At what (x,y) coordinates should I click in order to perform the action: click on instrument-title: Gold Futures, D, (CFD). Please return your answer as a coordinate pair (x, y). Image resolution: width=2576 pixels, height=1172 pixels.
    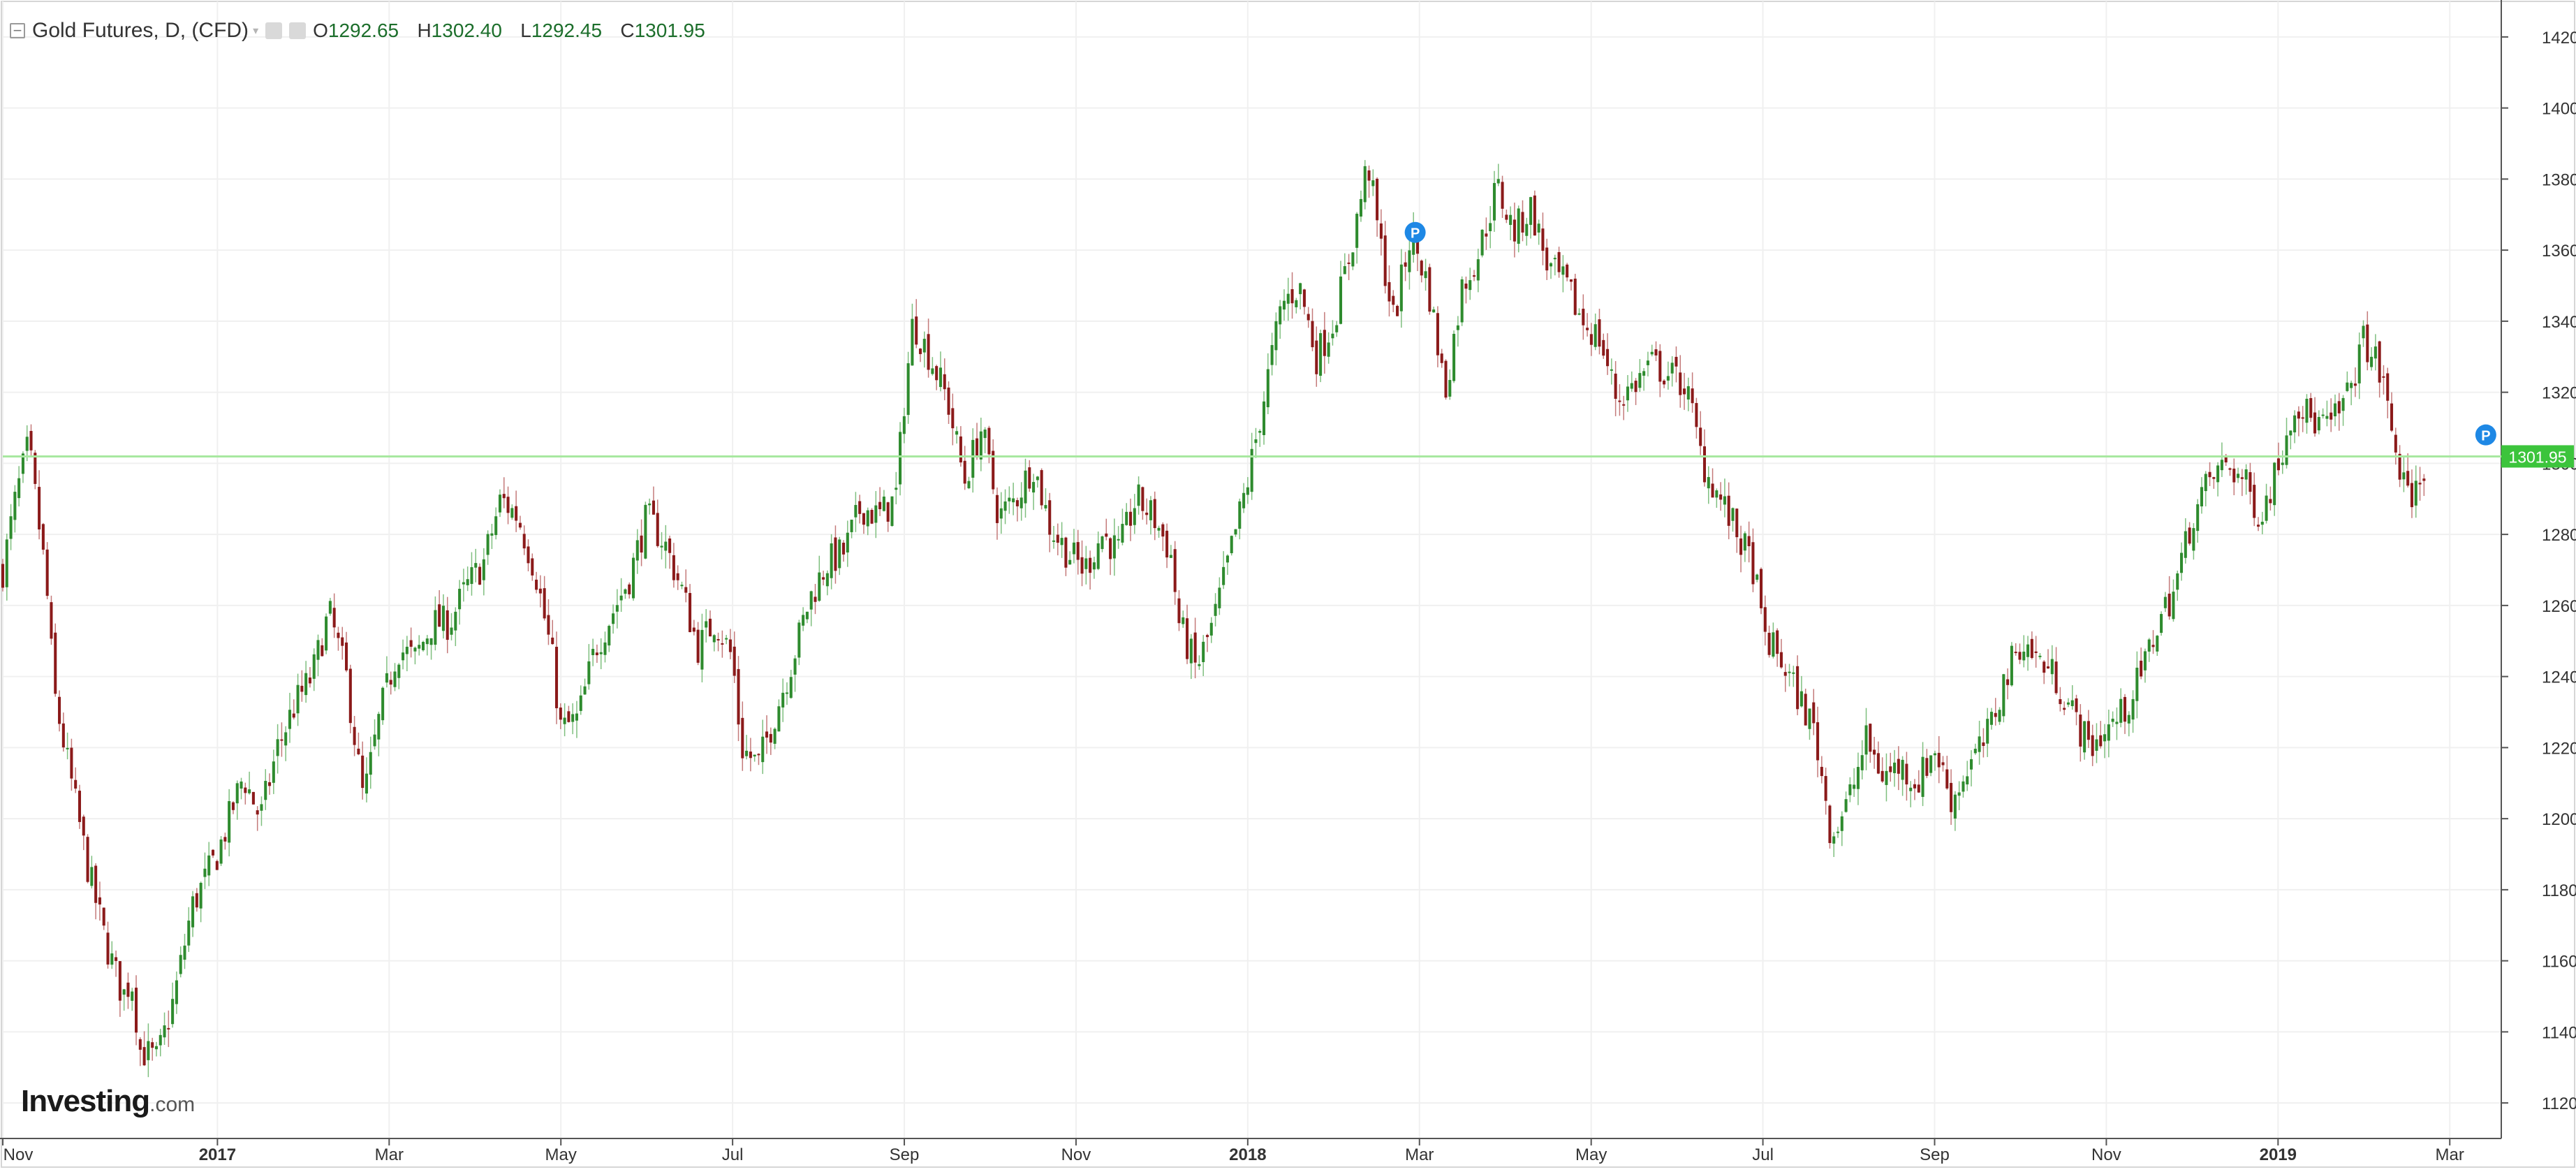
    Looking at the image, I should click on (140, 30).